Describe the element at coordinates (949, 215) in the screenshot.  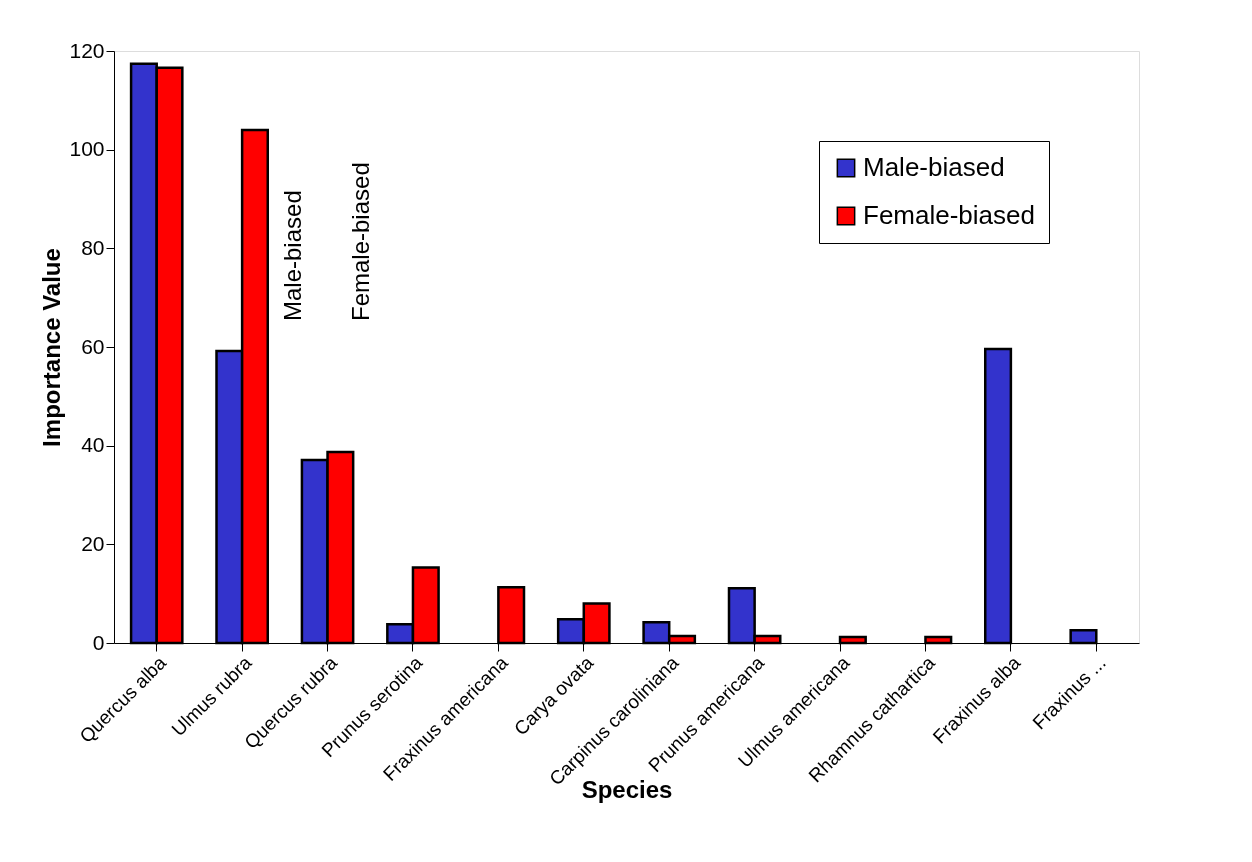
I see `legend-label: Female-biased` at that location.